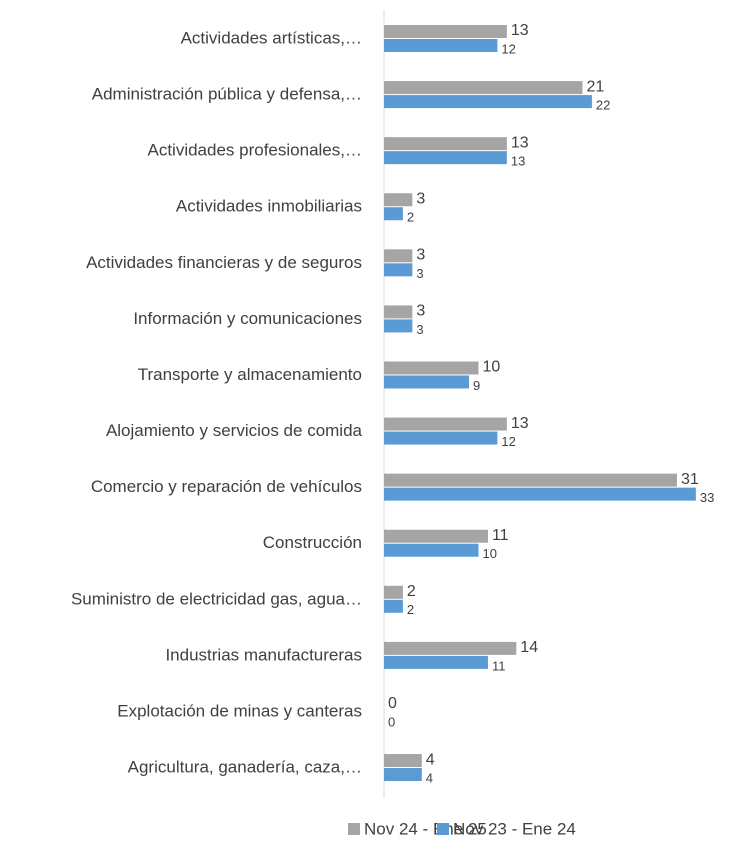 Image resolution: width=734 pixels, height=856 pixels. What do you see at coordinates (514, 828) in the screenshot?
I see `legend-label: Nov 23 - Ene 24` at bounding box center [514, 828].